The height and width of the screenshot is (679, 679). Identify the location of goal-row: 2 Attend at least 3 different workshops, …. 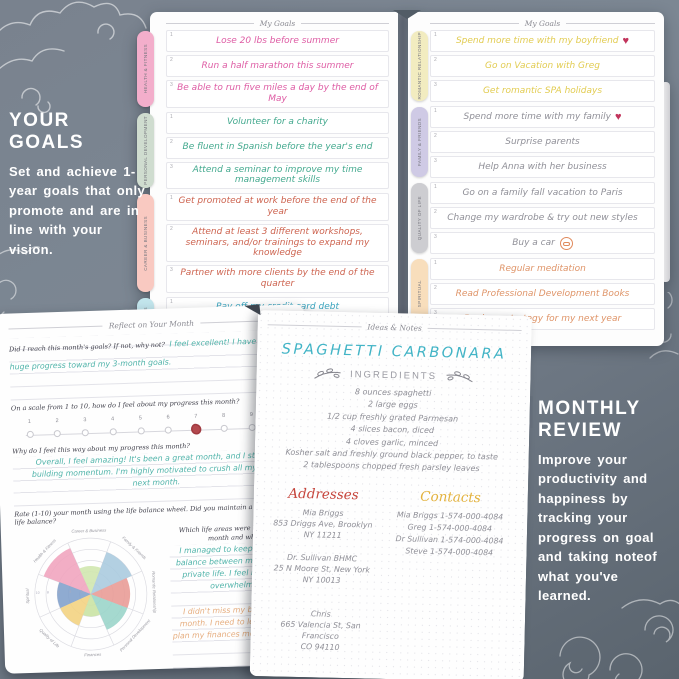
(277, 243).